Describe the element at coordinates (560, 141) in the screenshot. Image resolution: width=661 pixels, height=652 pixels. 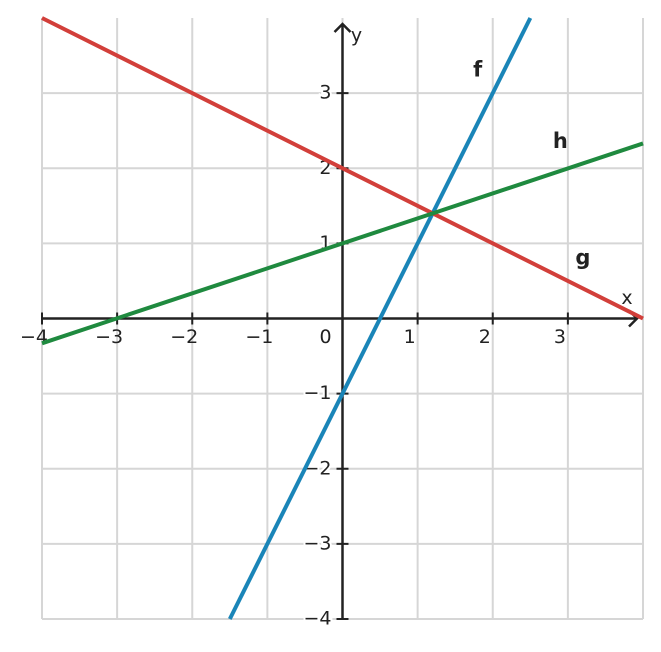
I see `series-label: h` at that location.